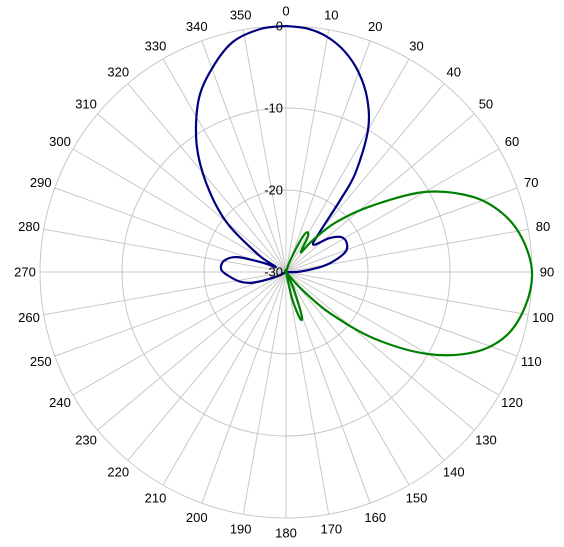 This screenshot has height=547, width=564. I want to click on angle-tick-label: 0, so click(285, 11).